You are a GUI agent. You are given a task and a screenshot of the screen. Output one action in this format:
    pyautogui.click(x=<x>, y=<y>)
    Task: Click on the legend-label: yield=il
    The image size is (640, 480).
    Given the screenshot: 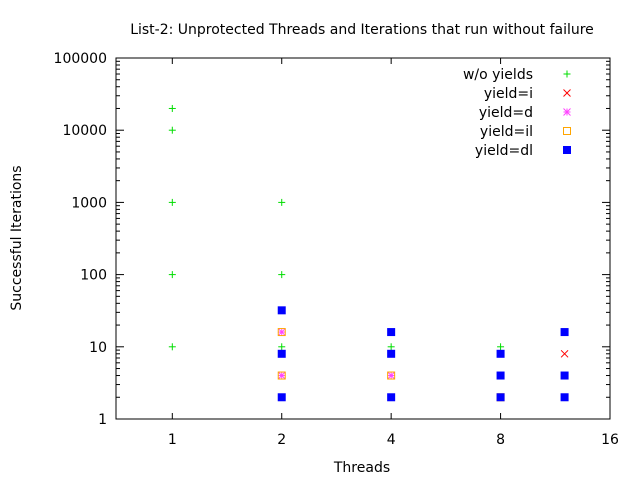 What is the action you would take?
    pyautogui.click(x=506, y=132)
    